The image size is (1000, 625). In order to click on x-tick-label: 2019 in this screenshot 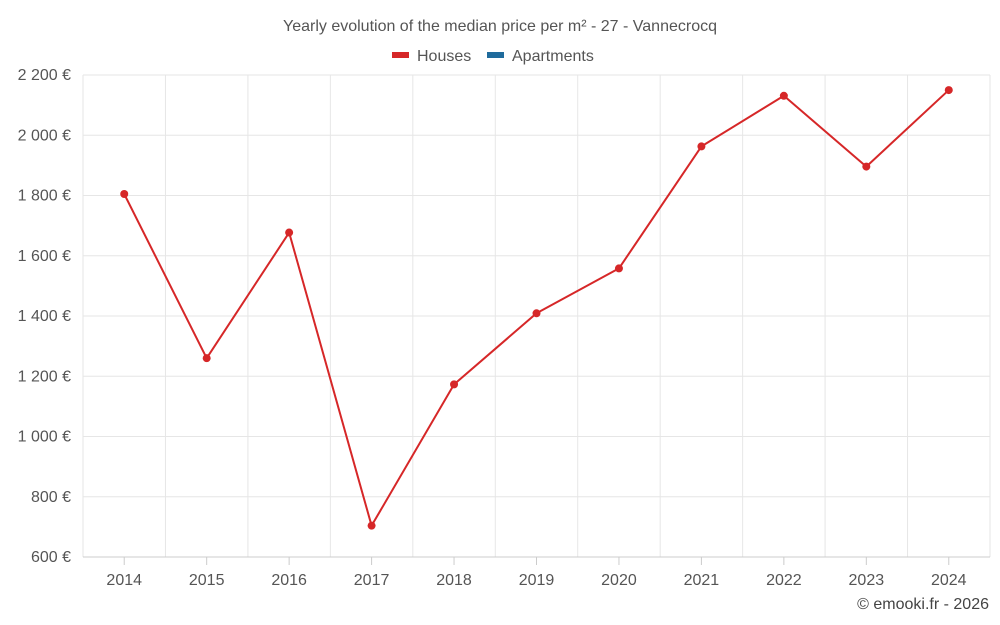, I will do `click(537, 580)`.